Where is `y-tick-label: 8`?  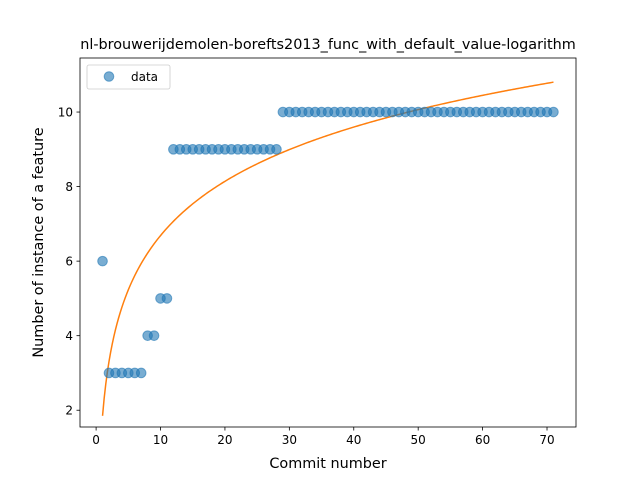 y-tick-label: 8 is located at coordinates (69, 187).